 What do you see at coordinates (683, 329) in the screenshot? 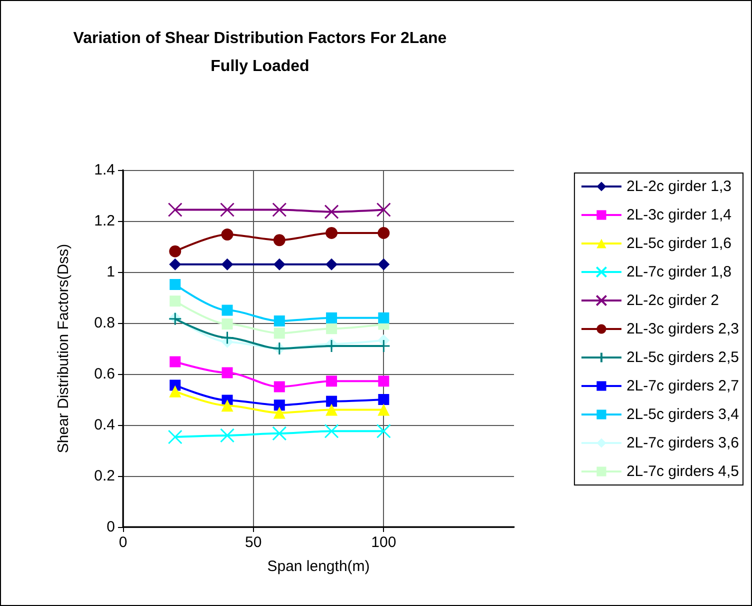
I see `legend-label: 2L-3c girders 2,3` at bounding box center [683, 329].